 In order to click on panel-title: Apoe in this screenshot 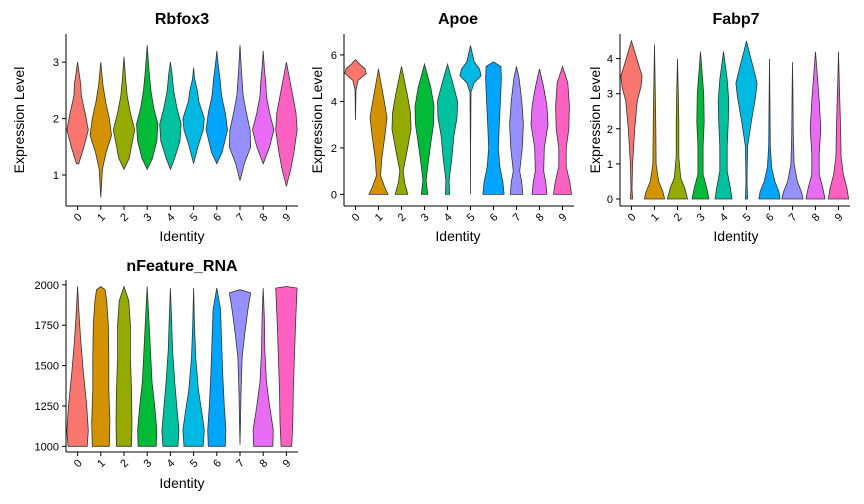, I will do `click(458, 19)`.